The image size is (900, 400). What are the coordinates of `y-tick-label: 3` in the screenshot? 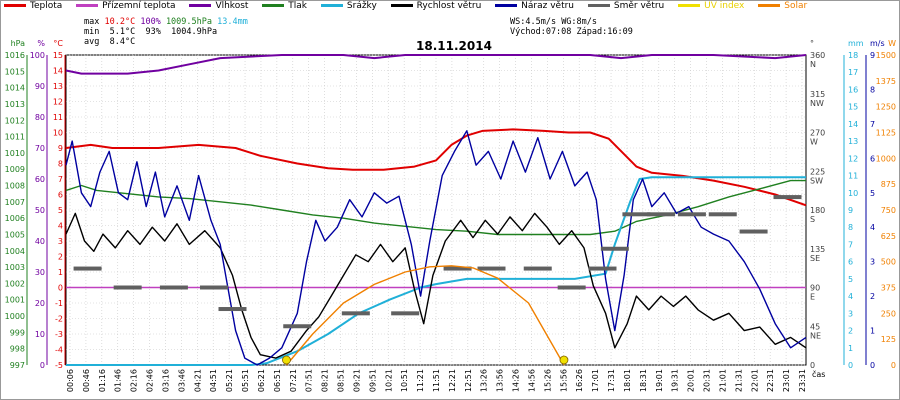 It's located at (60, 241).